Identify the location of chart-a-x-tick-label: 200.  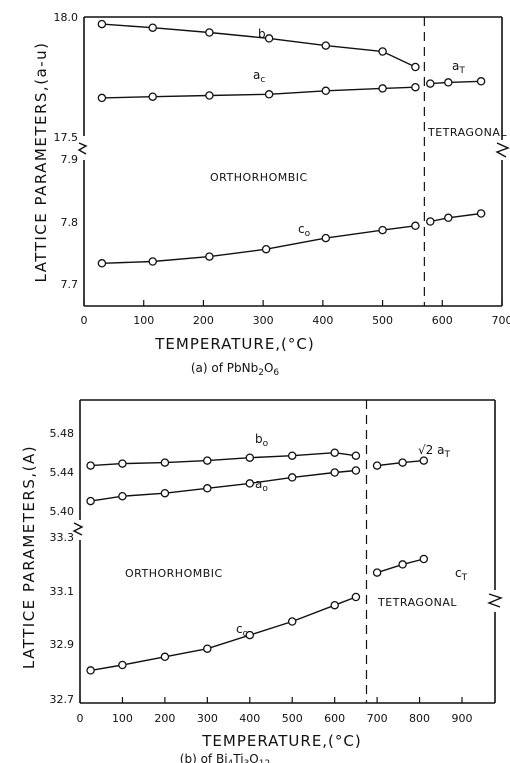
(203, 320).